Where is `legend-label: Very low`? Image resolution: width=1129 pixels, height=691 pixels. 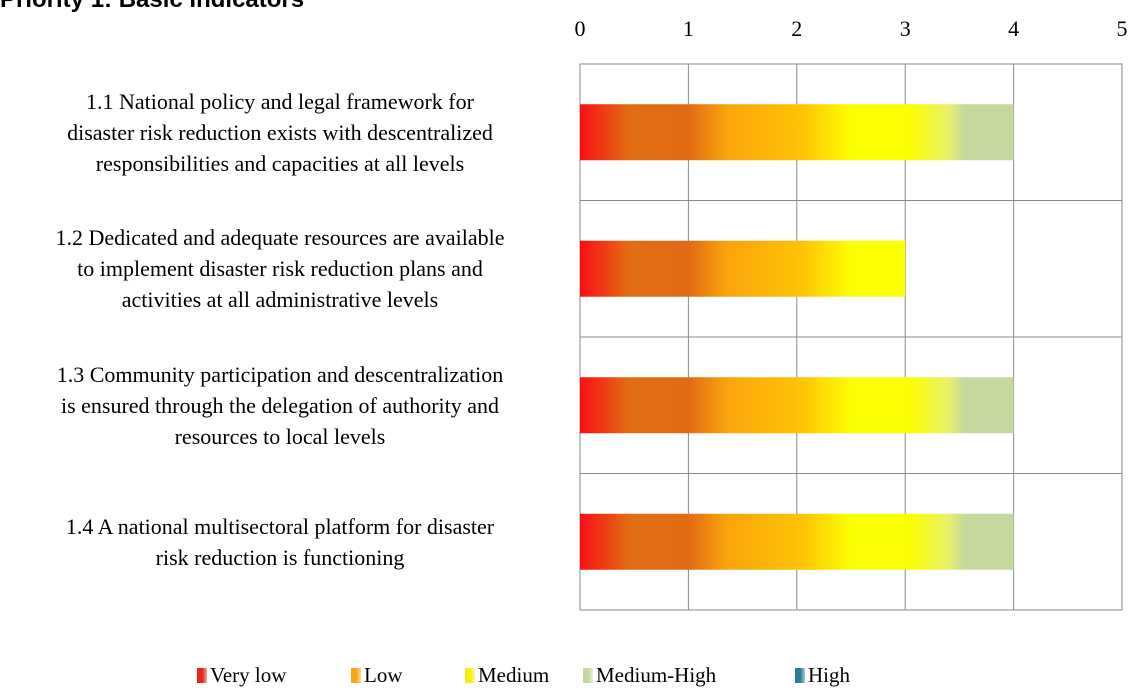 legend-label: Very low is located at coordinates (248, 675).